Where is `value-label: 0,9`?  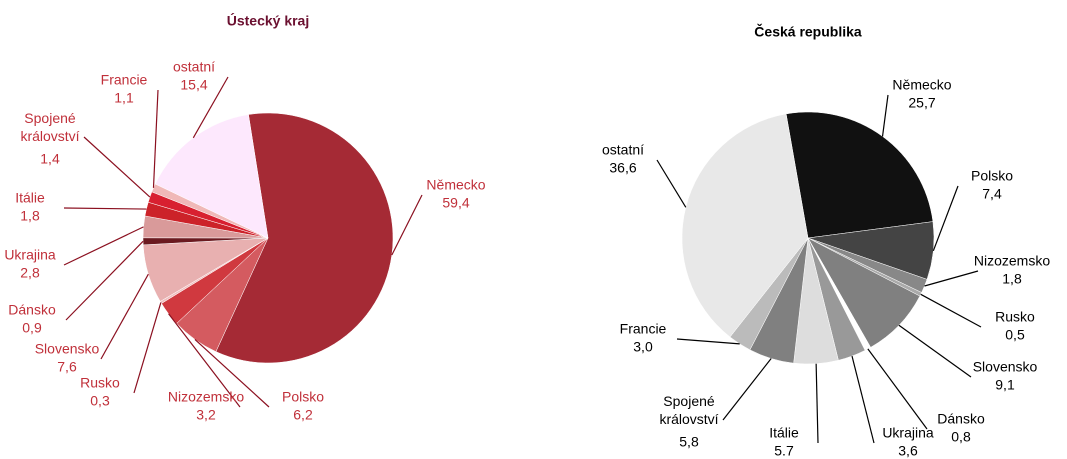 value-label: 0,9 is located at coordinates (32, 328).